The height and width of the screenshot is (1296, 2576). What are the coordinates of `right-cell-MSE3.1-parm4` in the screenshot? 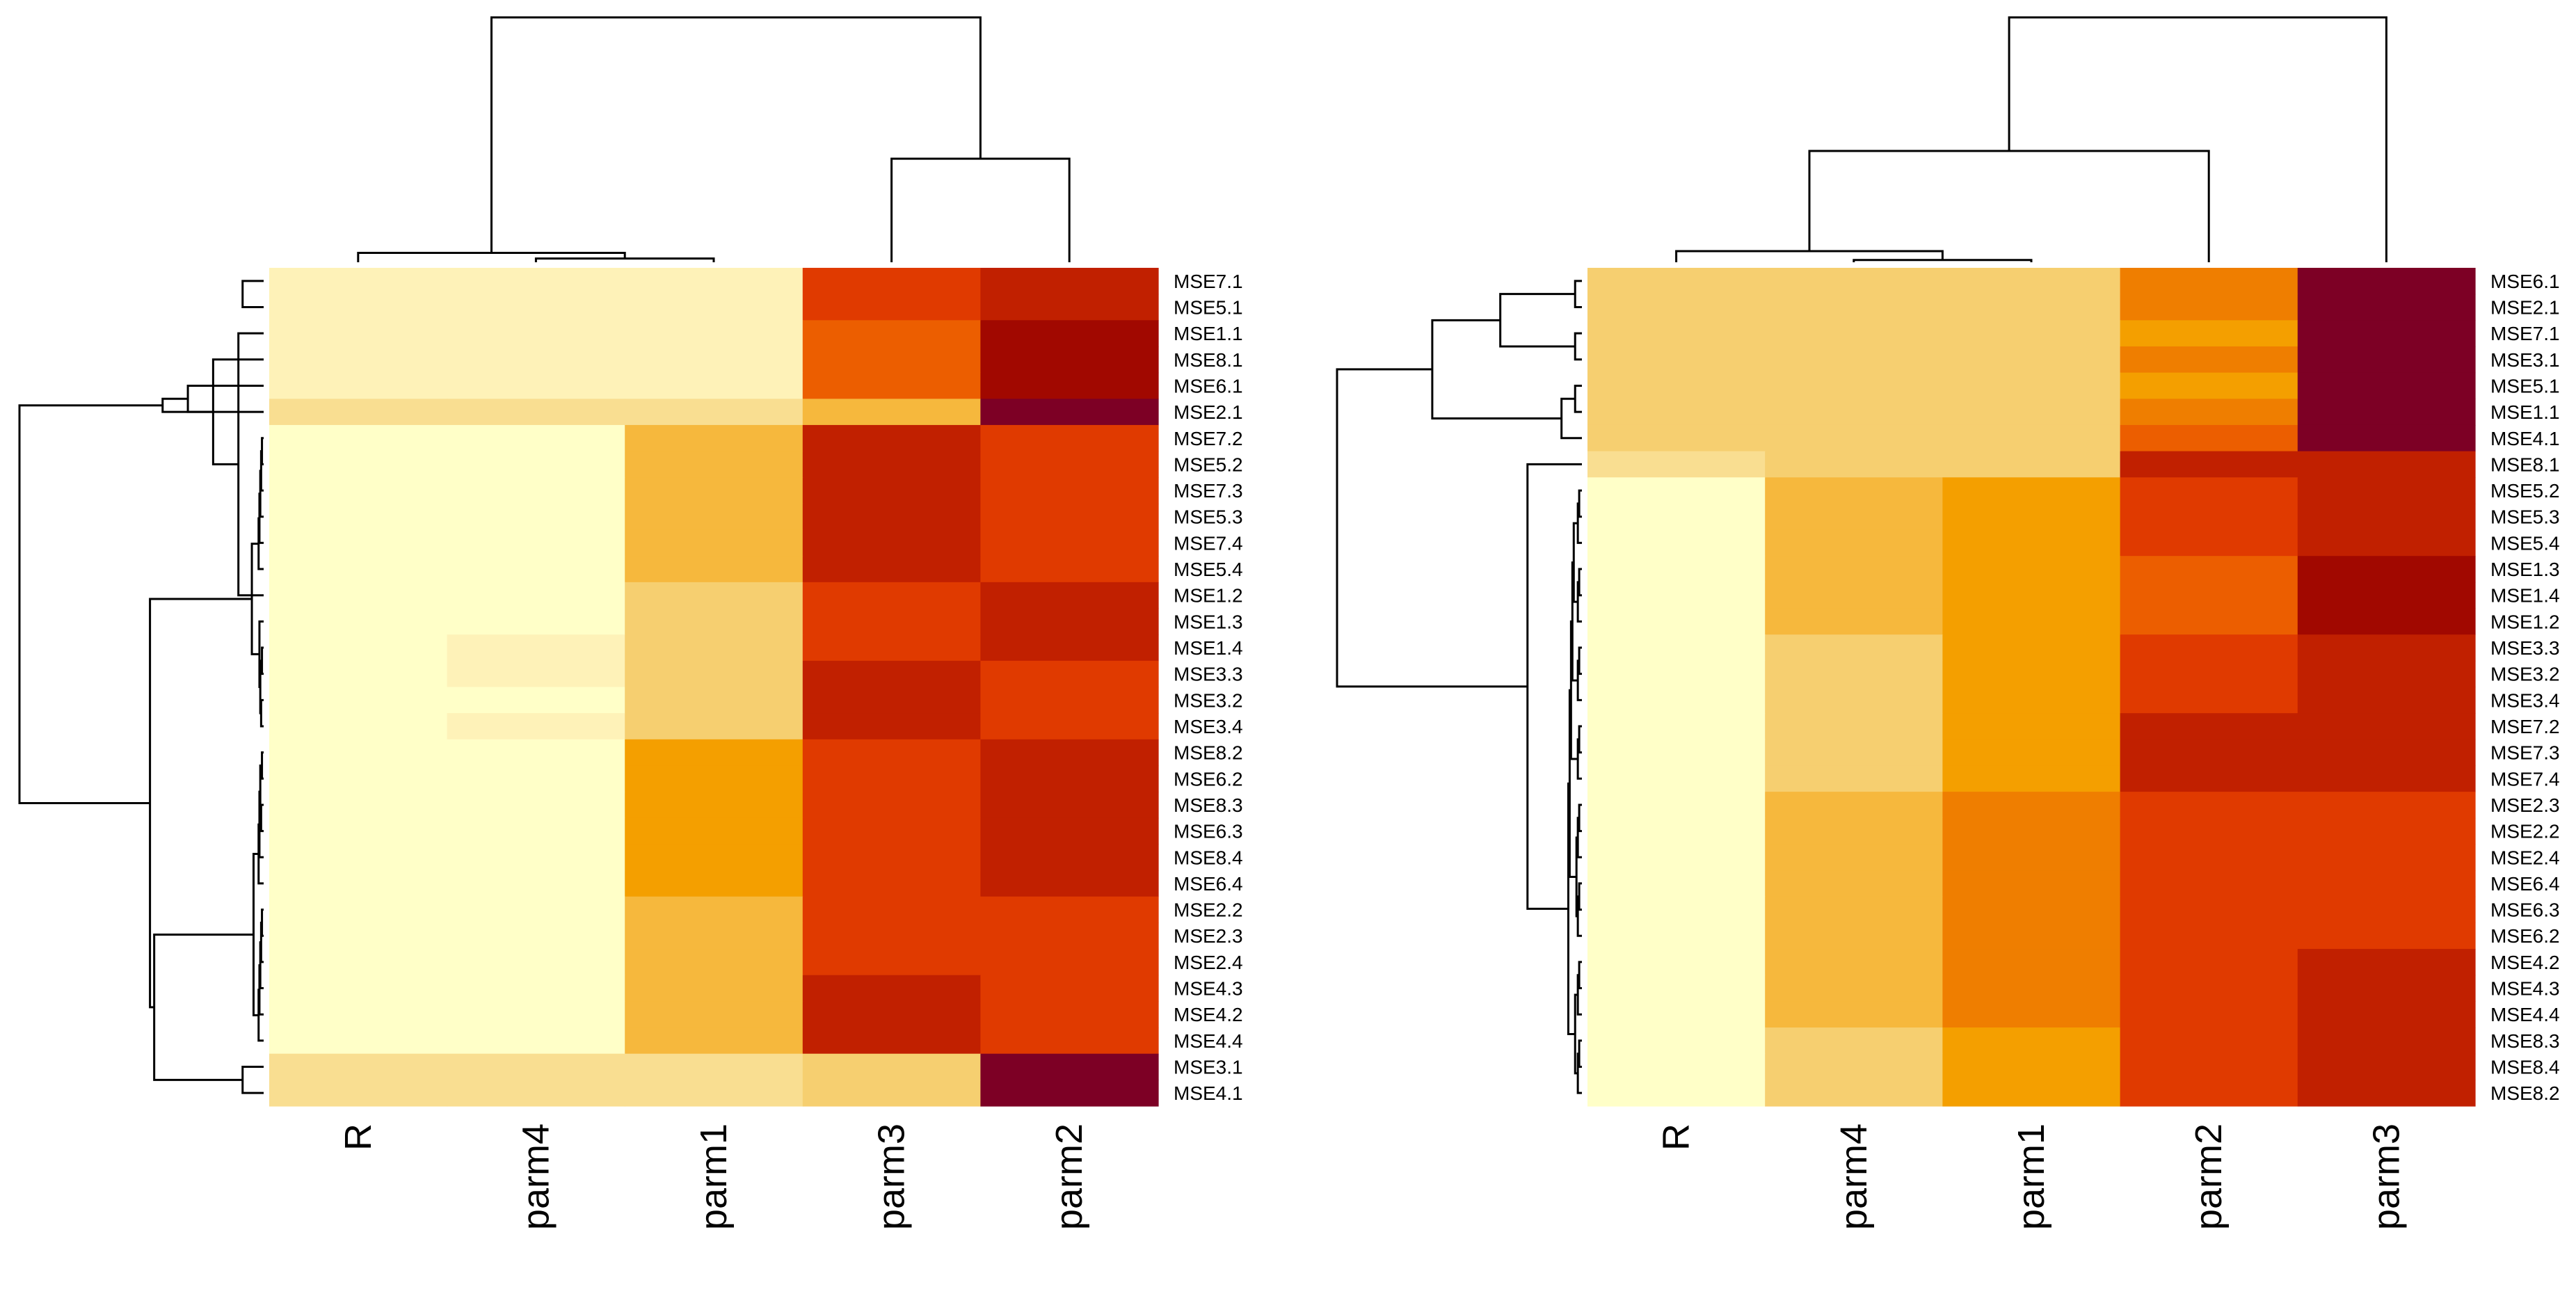 It's located at (1854, 360).